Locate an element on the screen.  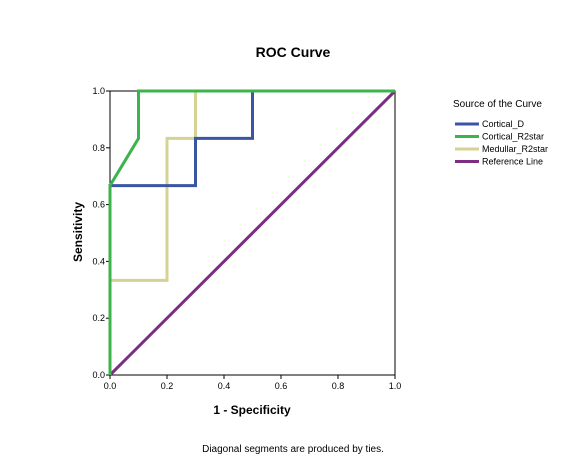
x-tick-label: 0.8 is located at coordinates (338, 386).